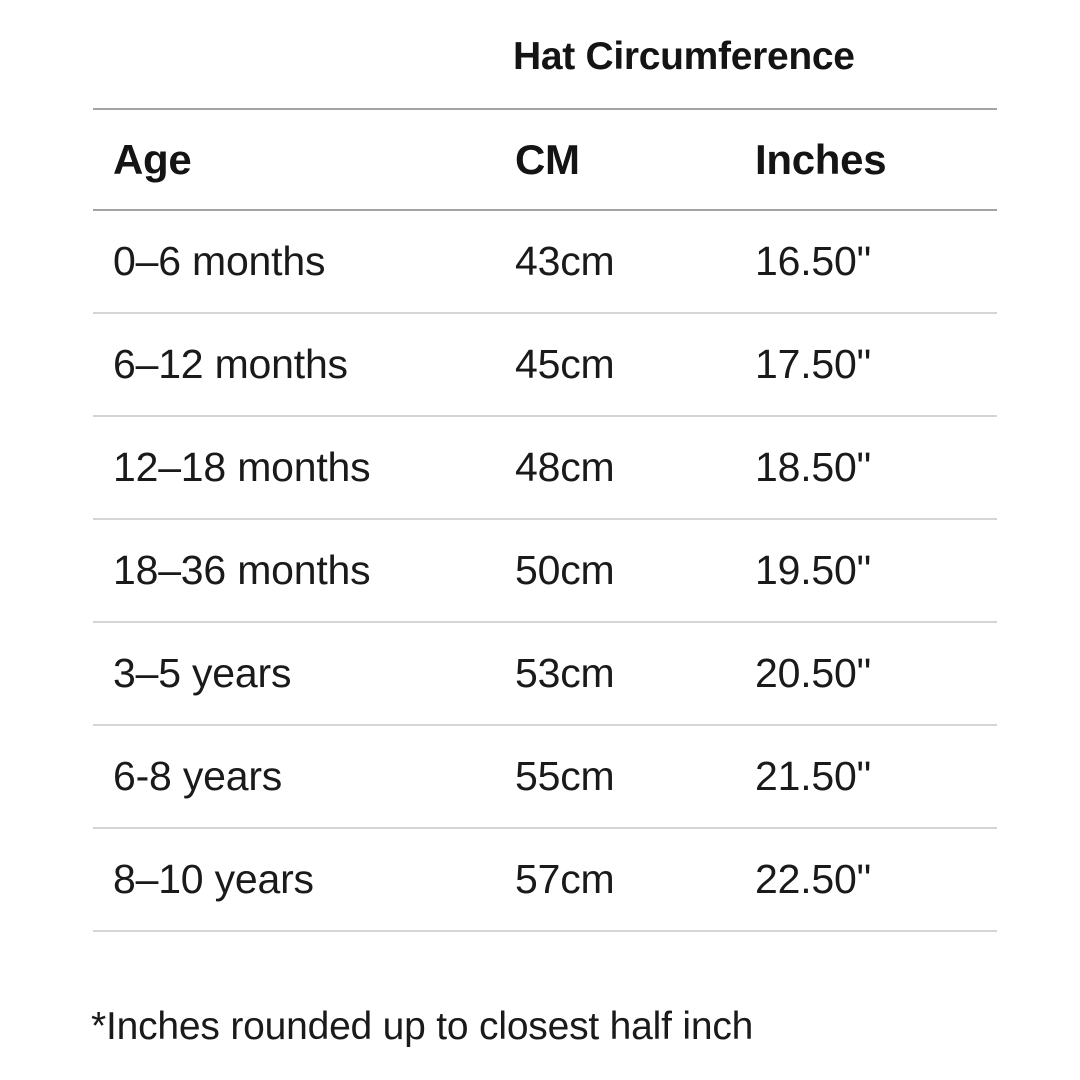 This screenshot has width=1080, height=1080. Describe the element at coordinates (813, 776) in the screenshot. I see `cell-inches: 21.50"` at that location.